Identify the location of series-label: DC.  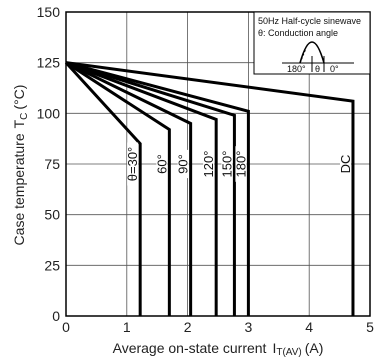
(345, 164).